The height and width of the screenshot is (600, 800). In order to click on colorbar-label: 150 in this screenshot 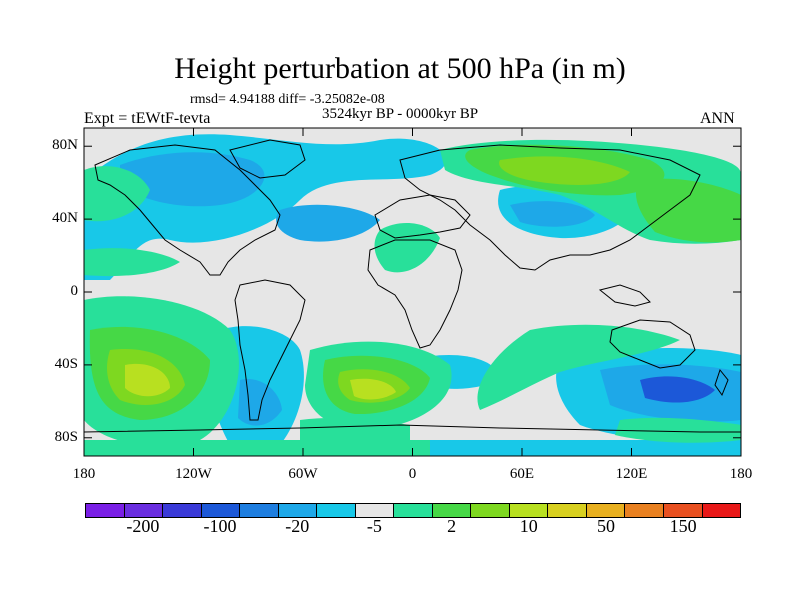, I will do `click(683, 526)`.